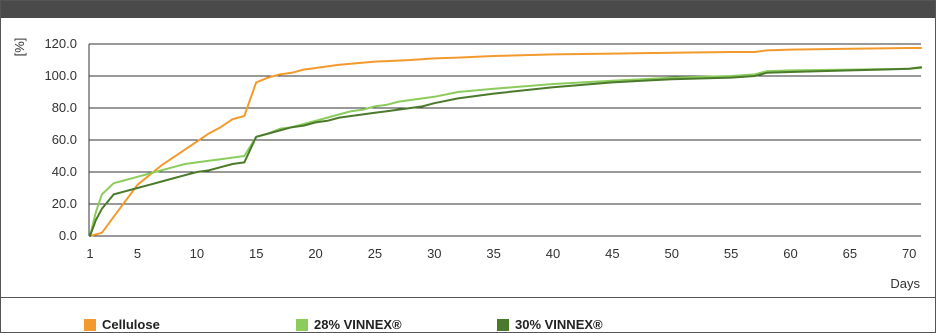  I want to click on x-tick-label: 70, so click(909, 253).